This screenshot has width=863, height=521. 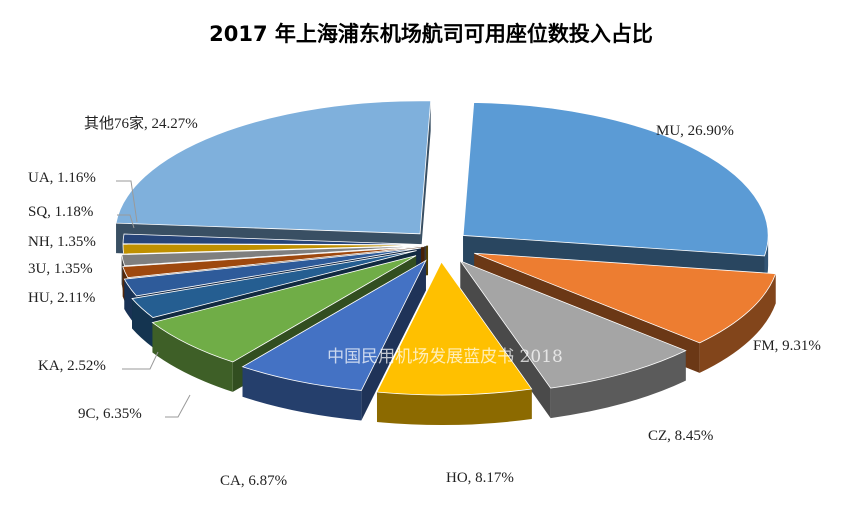 I want to click on pie-slice-MU, so click(x=615, y=179).